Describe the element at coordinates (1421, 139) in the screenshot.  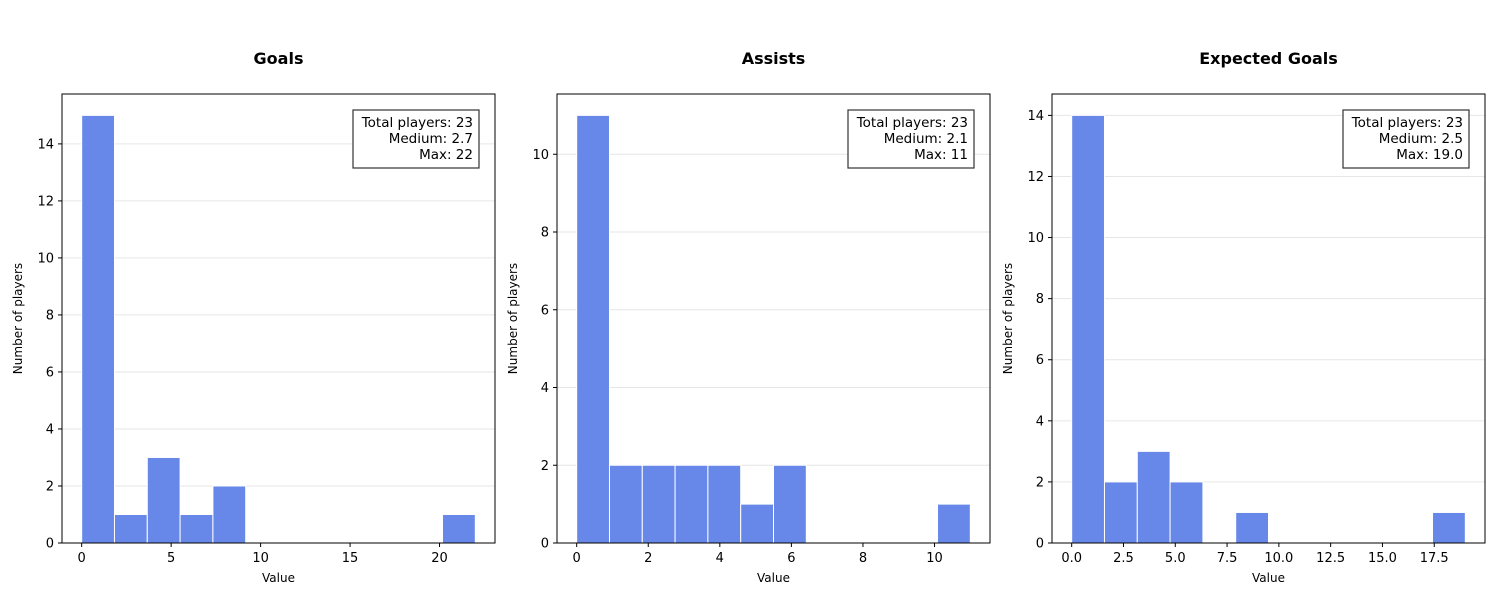
I see `stats-line: Medium: 2.5` at that location.